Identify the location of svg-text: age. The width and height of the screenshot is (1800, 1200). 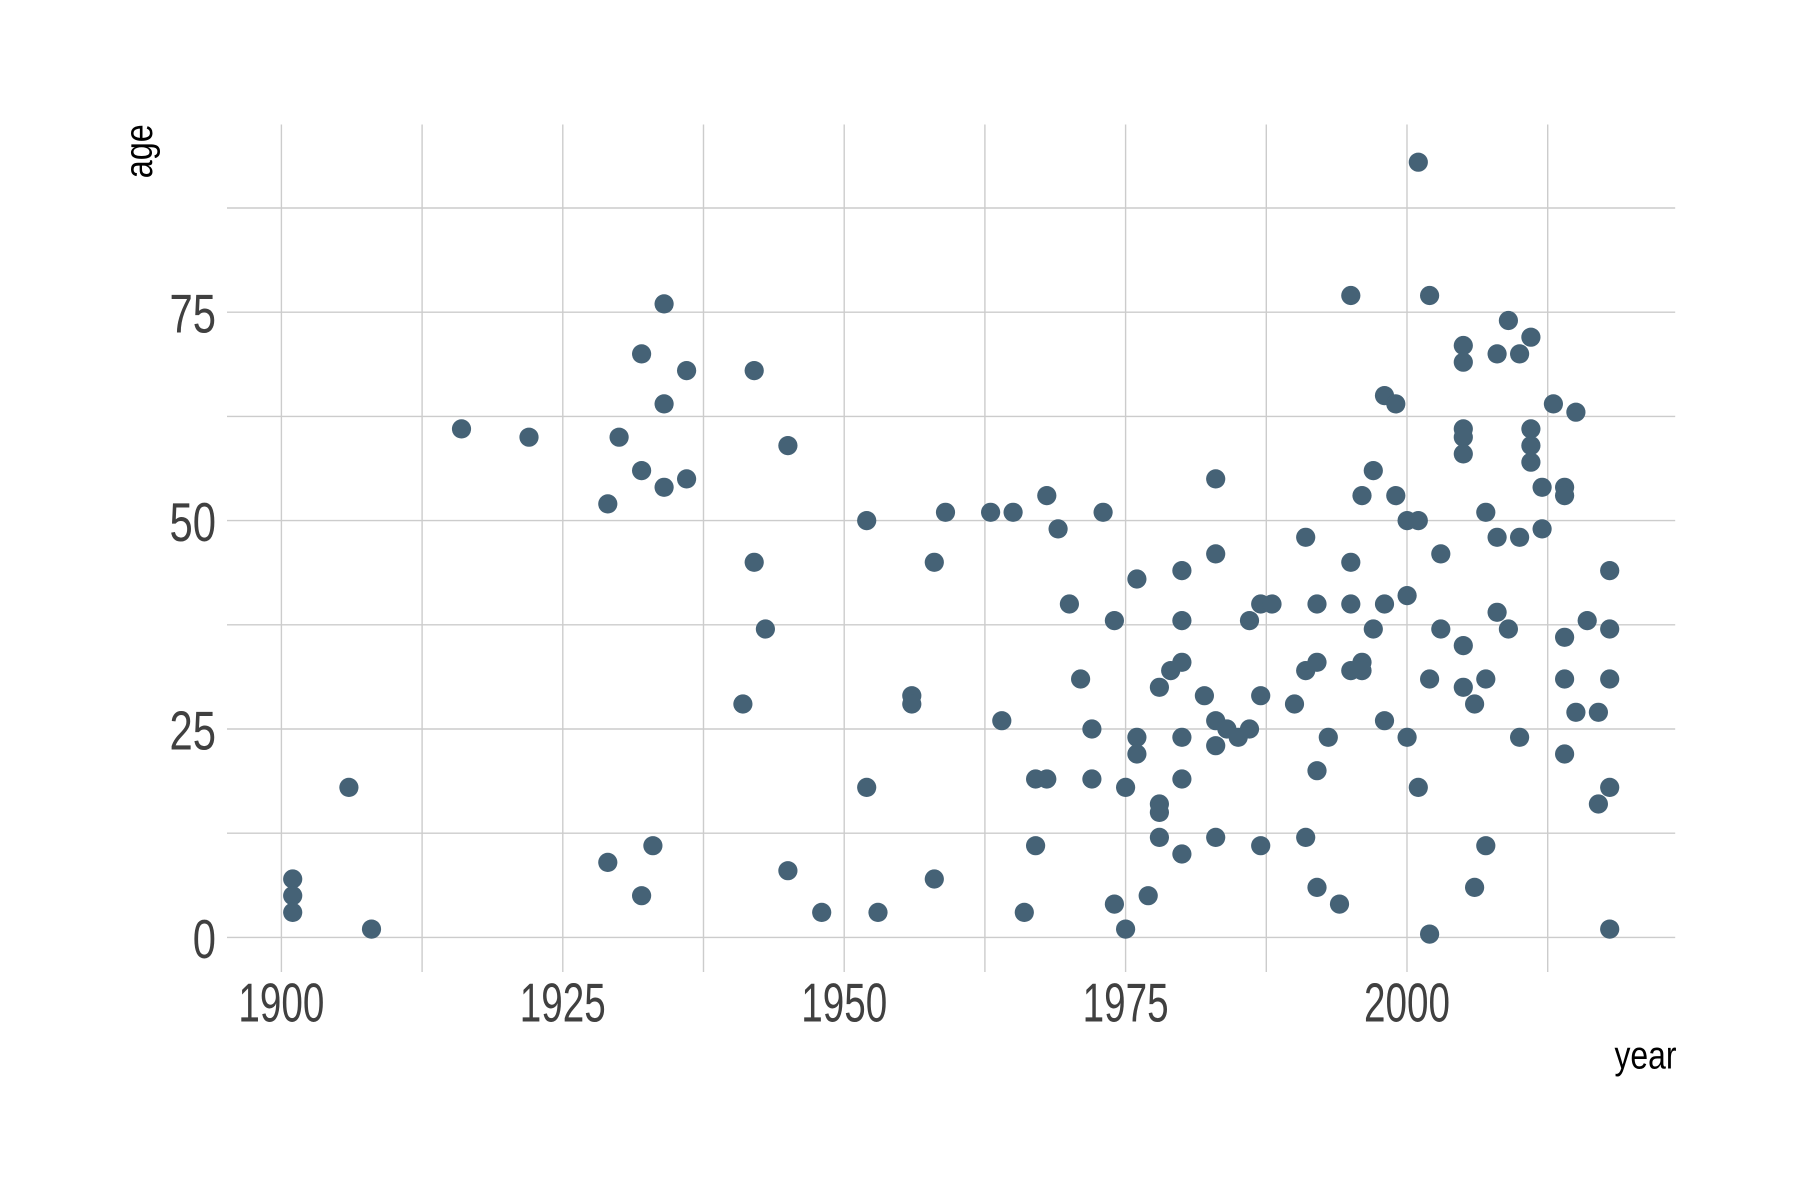
(139, 151).